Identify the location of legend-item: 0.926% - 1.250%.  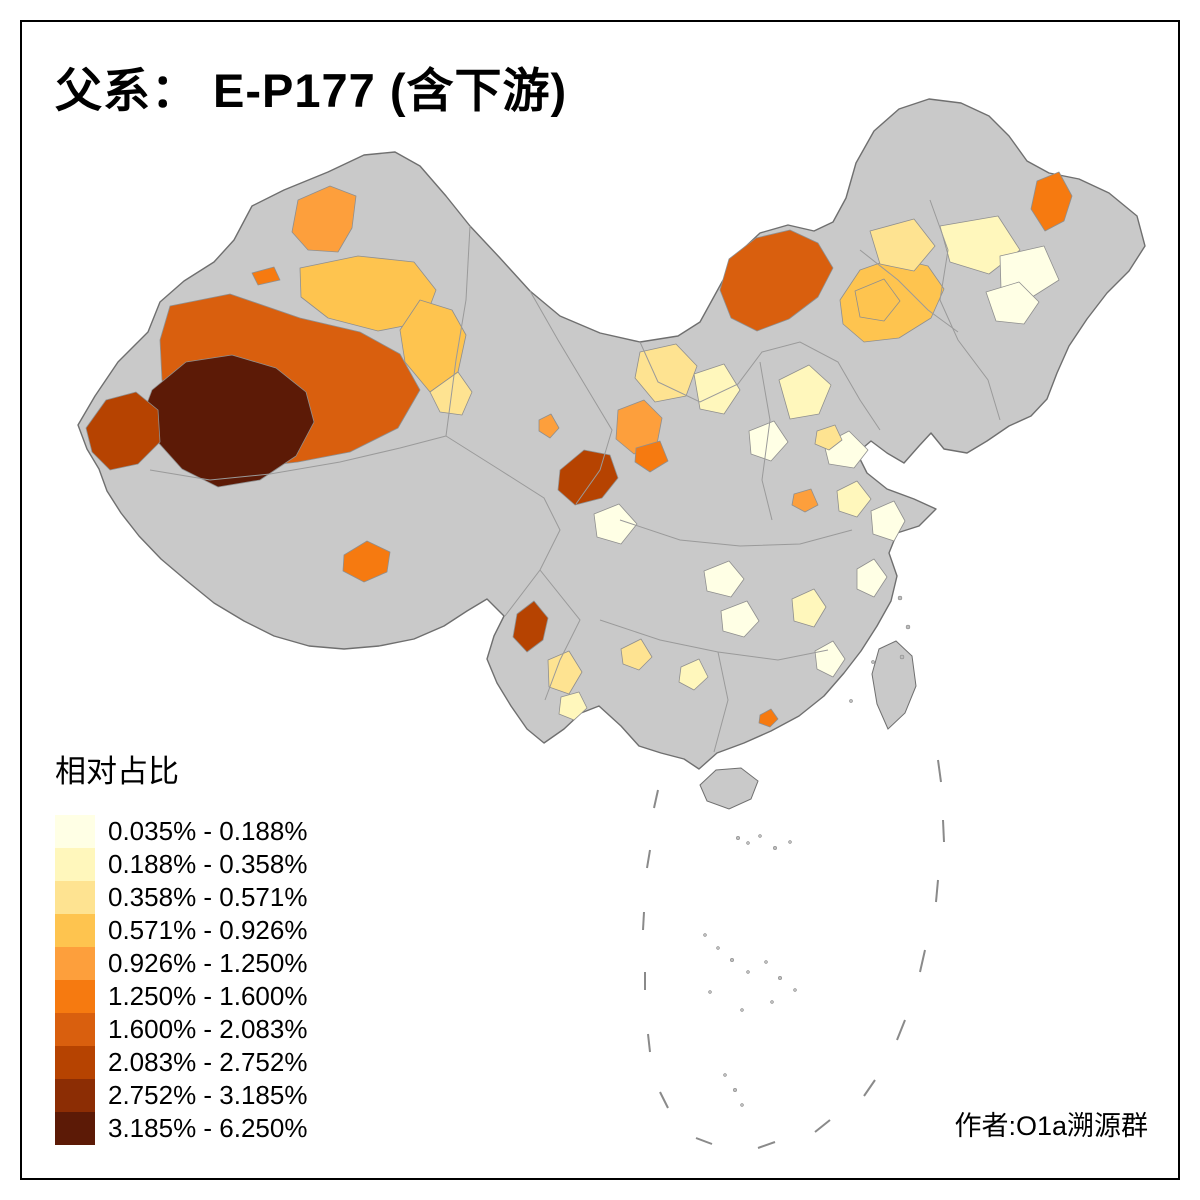
(181, 963).